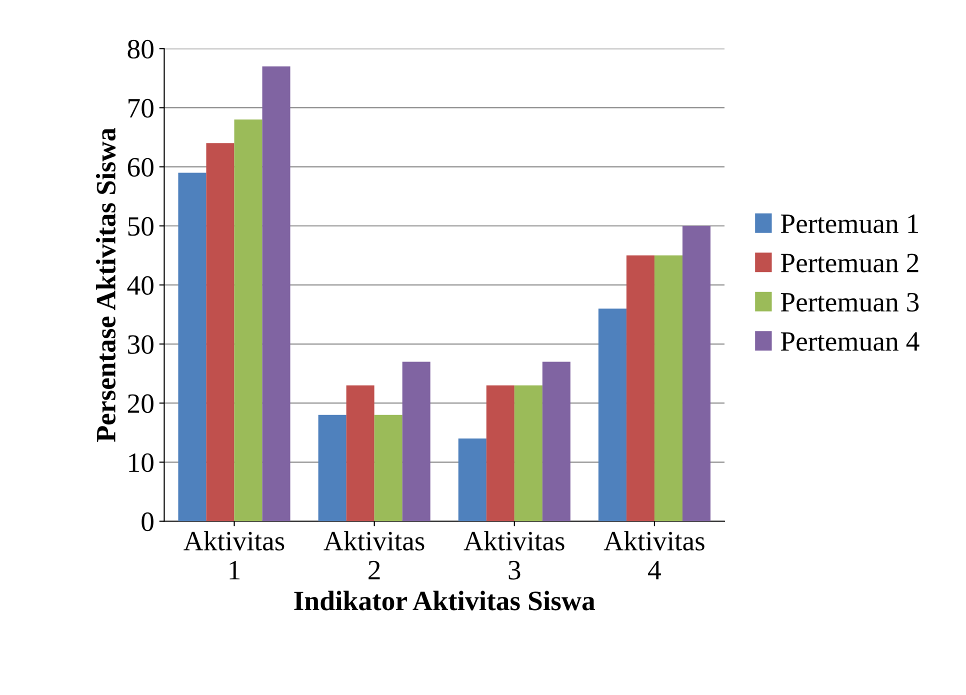 The width and height of the screenshot is (966, 695). Describe the element at coordinates (849, 263) in the screenshot. I see `legend-label: Pertemuan 2` at that location.